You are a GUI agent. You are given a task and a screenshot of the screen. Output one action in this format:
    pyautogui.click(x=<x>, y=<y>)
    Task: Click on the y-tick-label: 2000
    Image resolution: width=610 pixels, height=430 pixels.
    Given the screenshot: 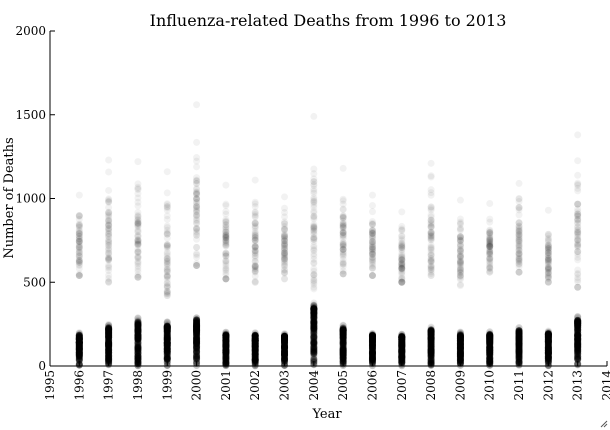 What is the action you would take?
    pyautogui.click(x=30, y=31)
    